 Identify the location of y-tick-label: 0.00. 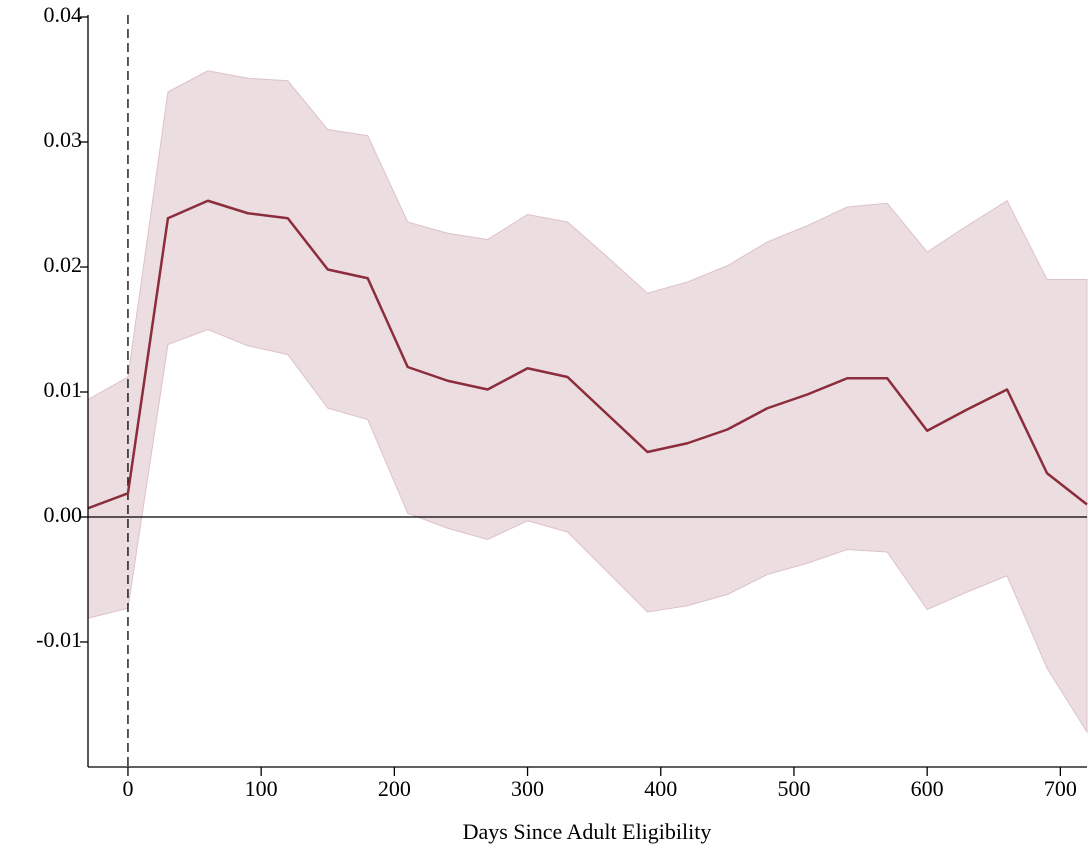
(63, 514).